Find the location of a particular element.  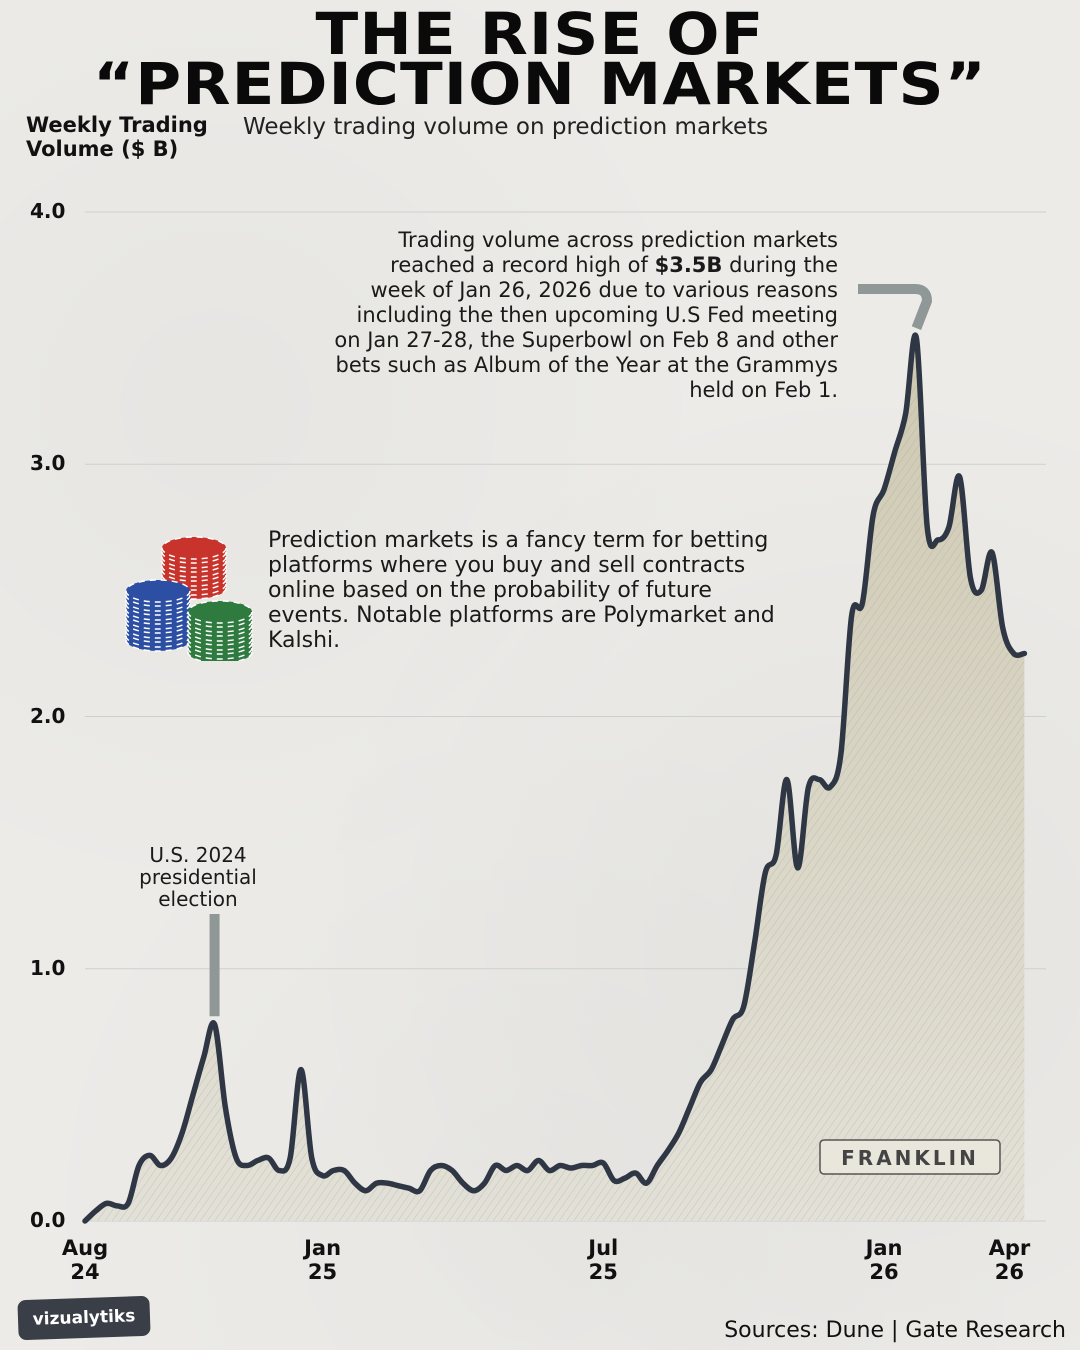

y-tick-3: 3.0 is located at coordinates (48, 463).